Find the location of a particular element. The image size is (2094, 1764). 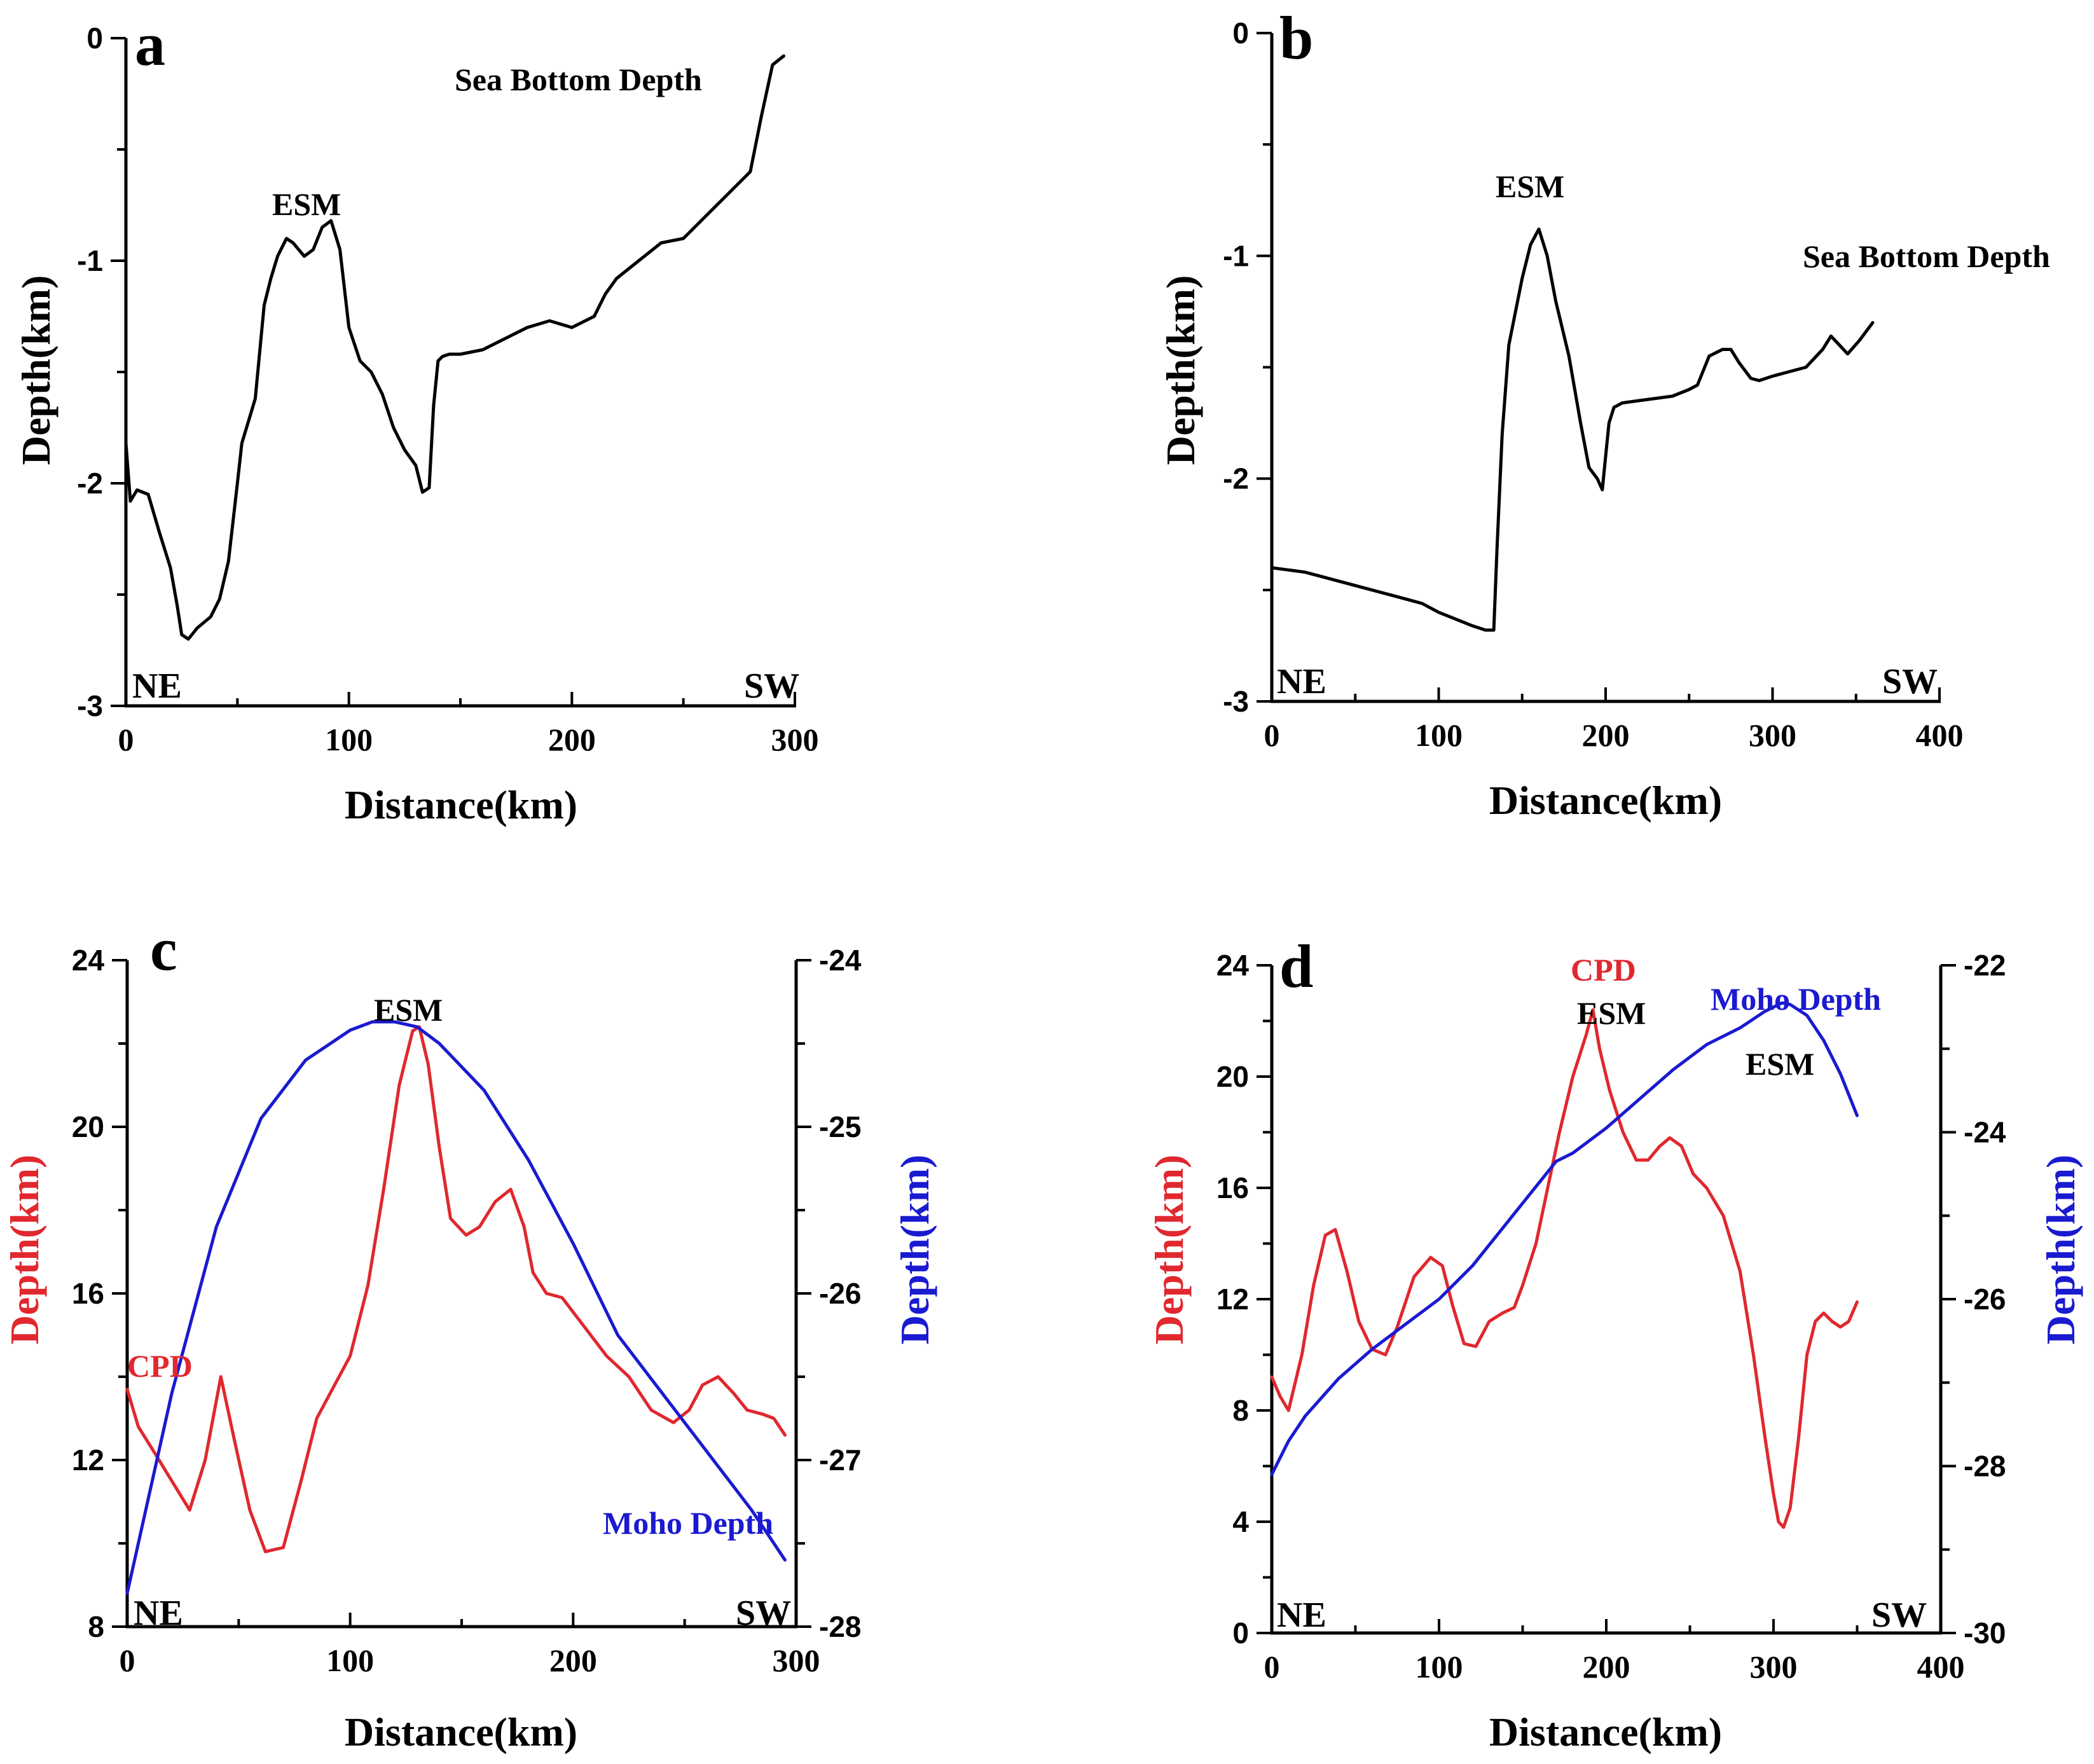

panel-d-y-tick-label: 20 is located at coordinates (1232, 1076).